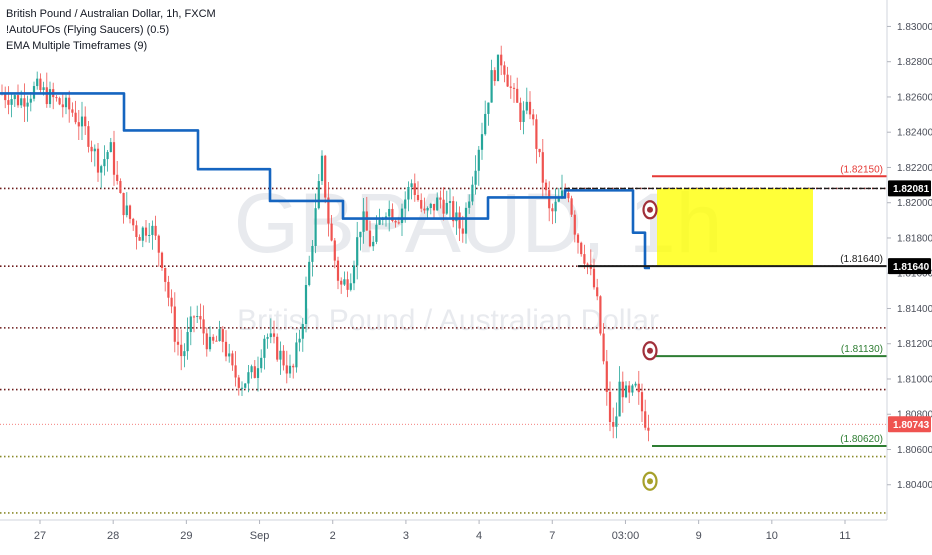 The width and height of the screenshot is (932, 555). I want to click on indicator-autoufos: !AutoUFOs (Flying Saucers) (0.5), so click(88, 30).